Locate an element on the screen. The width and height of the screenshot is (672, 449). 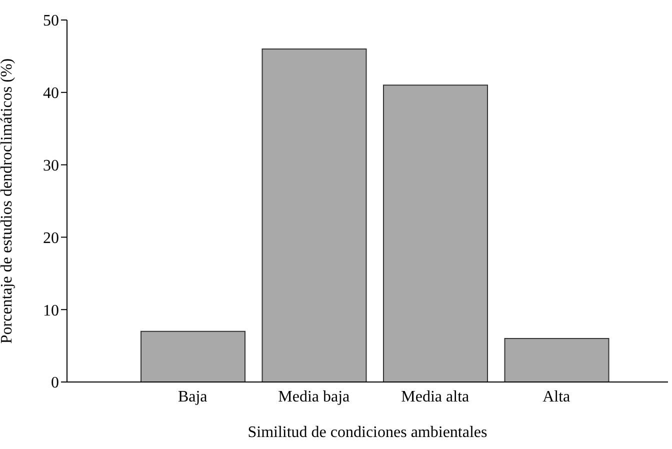
y-tick-label: 0 is located at coordinates (55, 383).